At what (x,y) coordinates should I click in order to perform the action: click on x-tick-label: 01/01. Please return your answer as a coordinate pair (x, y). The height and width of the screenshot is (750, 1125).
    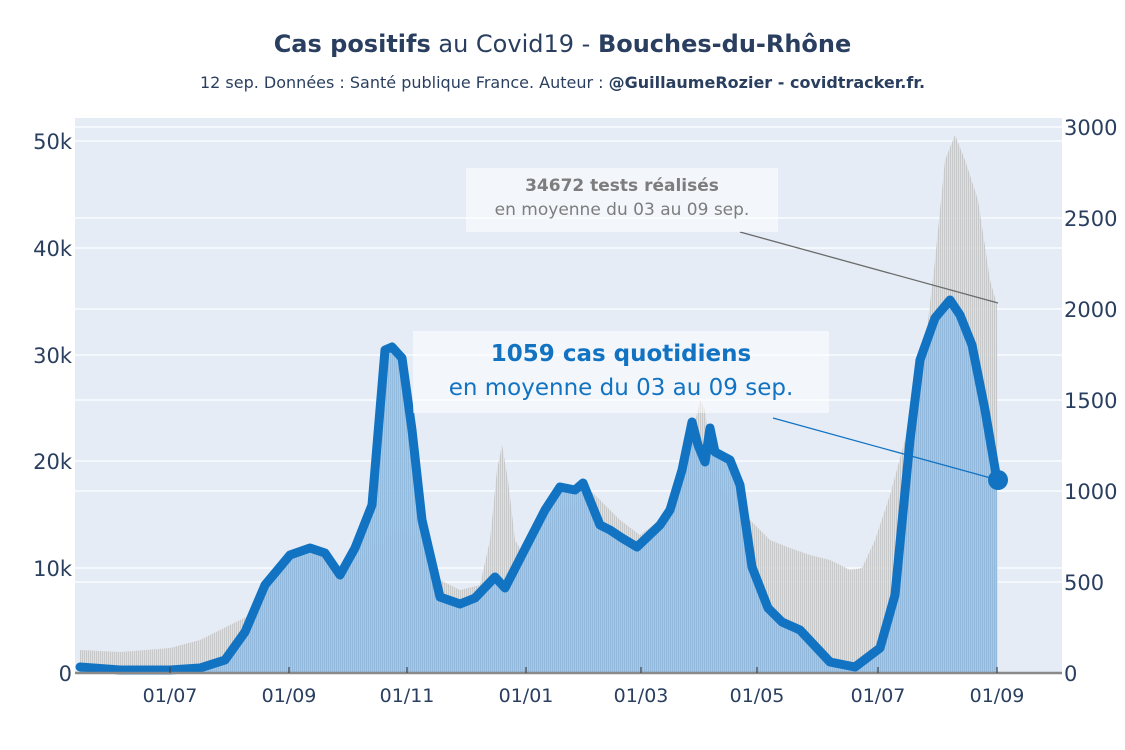
    Looking at the image, I should click on (526, 696).